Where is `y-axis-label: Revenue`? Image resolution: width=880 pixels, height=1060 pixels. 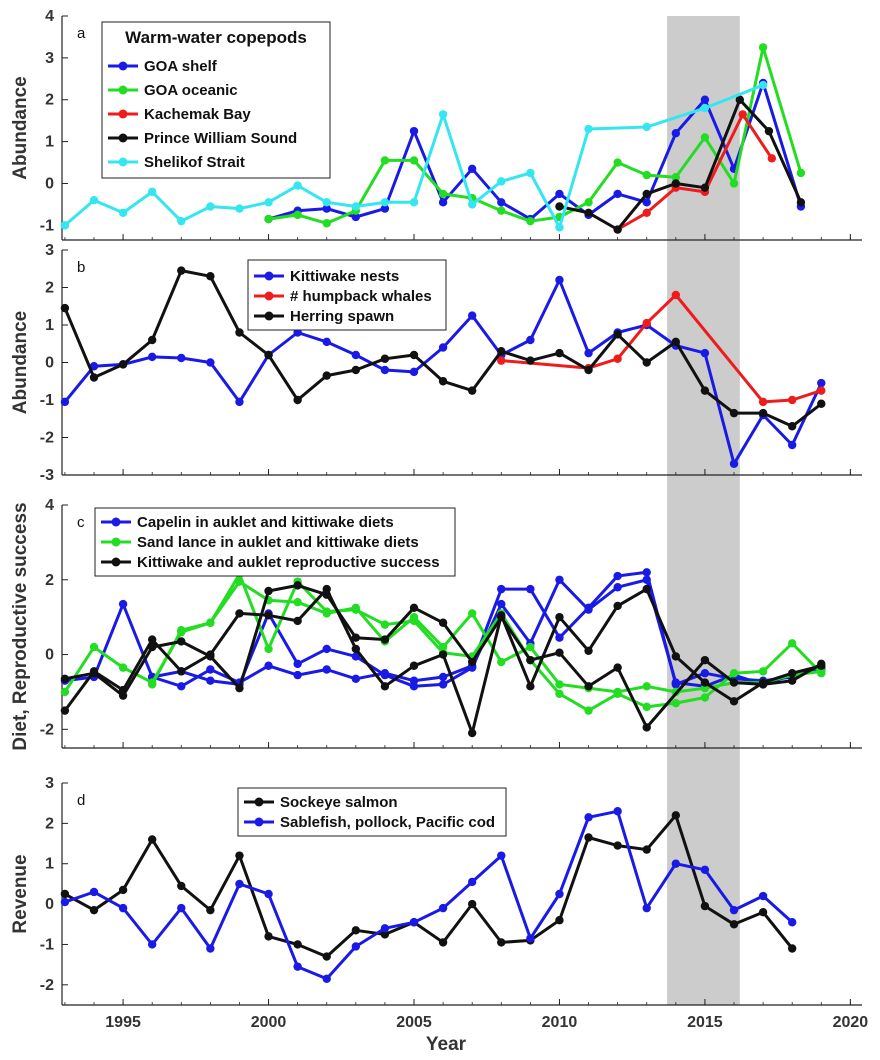
y-axis-label: Revenue is located at coordinates (20, 893).